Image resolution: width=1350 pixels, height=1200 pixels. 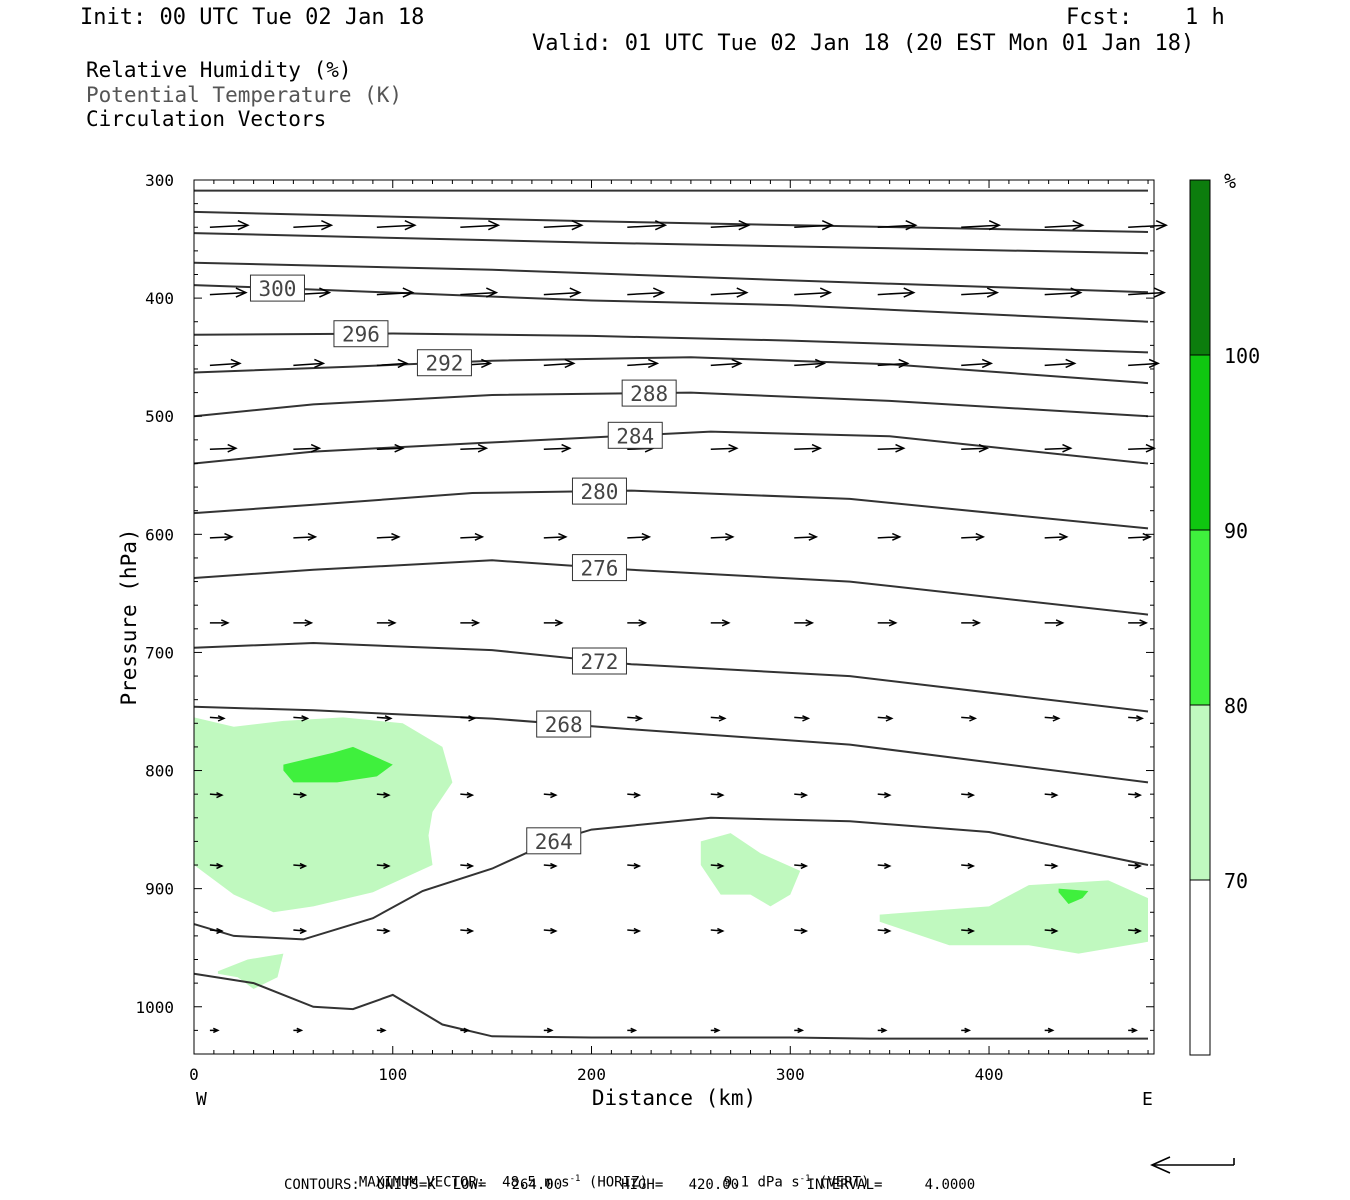 What do you see at coordinates (278, 289) in the screenshot?
I see `contour-label: 300` at bounding box center [278, 289].